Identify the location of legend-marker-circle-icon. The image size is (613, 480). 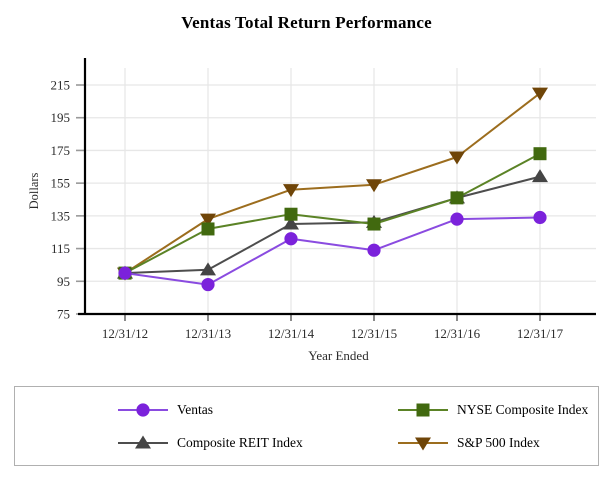
(143, 409).